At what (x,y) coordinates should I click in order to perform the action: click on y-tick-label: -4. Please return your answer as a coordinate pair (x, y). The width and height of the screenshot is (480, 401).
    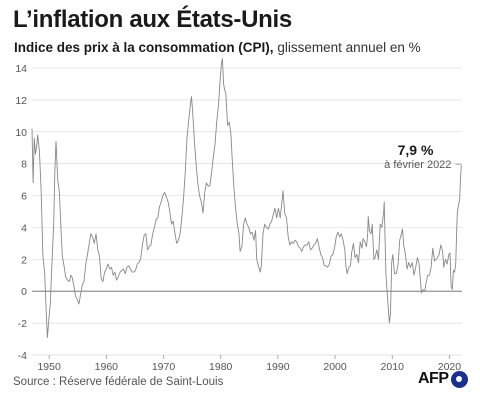
    Looking at the image, I should click on (22, 356).